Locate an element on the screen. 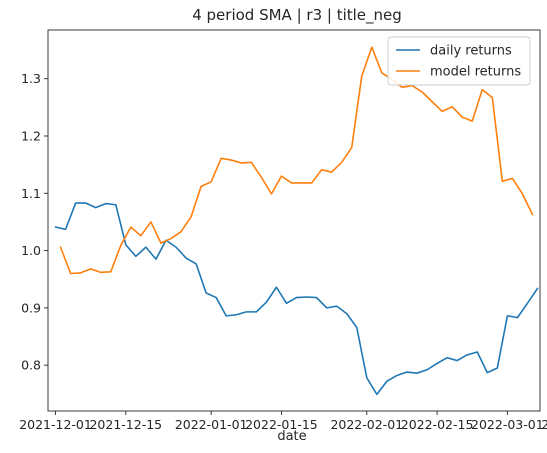  y-tick-label: 0.9 is located at coordinates (31, 307).